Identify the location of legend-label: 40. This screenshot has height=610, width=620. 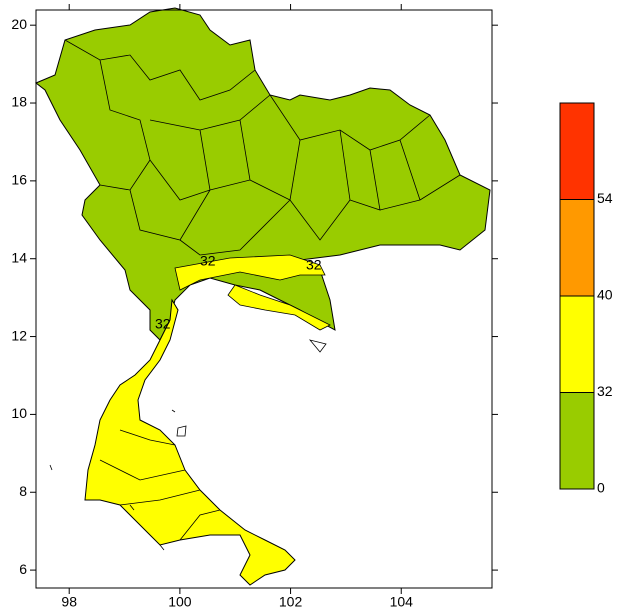
(605, 295).